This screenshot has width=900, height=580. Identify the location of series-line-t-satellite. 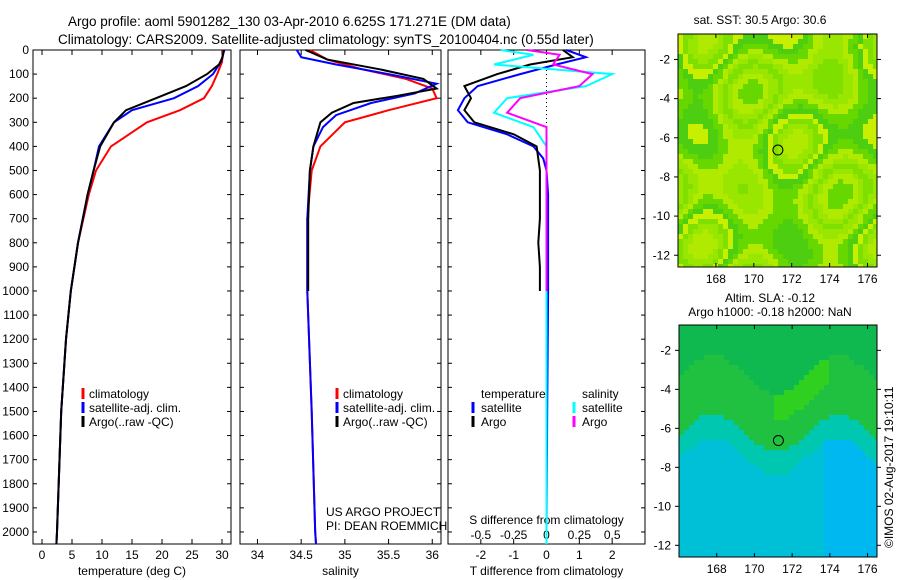
(523, 296).